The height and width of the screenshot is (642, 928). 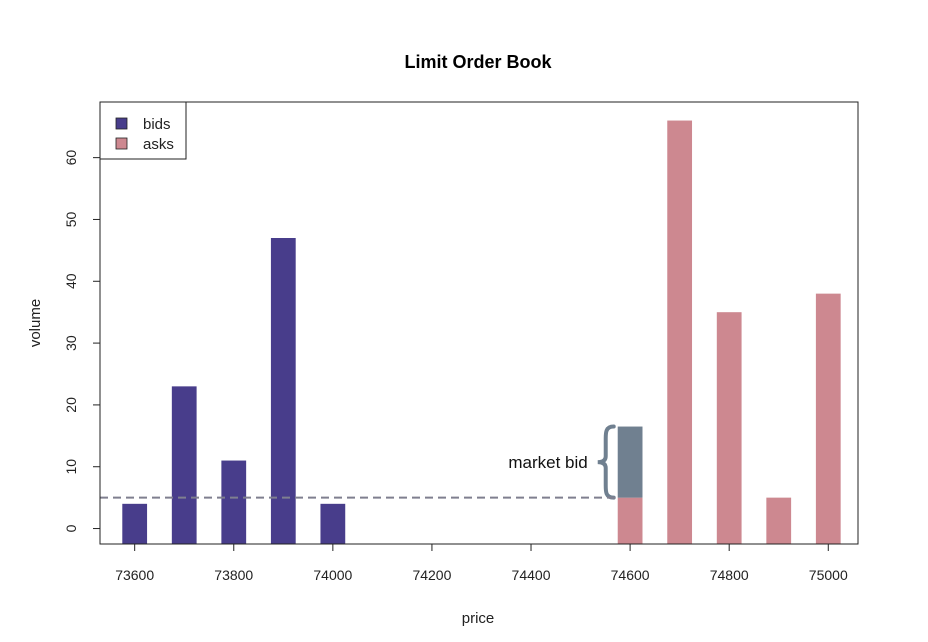 What do you see at coordinates (478, 62) in the screenshot?
I see `chart-title: Limit Order Book` at bounding box center [478, 62].